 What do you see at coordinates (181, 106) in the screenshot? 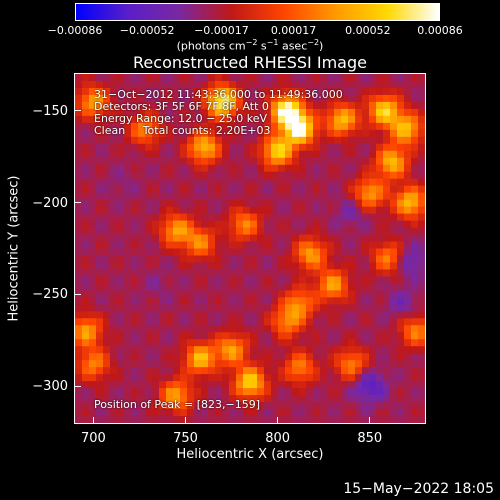
I see `info-detectors: Detectors: 3F 5F 6F 7F 8F, Att 0` at bounding box center [181, 106].